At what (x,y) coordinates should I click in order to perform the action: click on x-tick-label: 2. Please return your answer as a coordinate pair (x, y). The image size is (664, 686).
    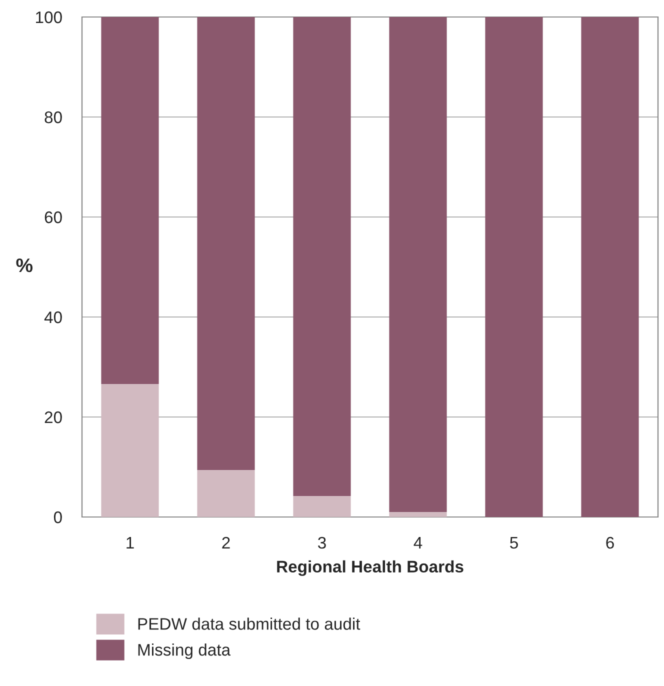
    Looking at the image, I should click on (226, 542).